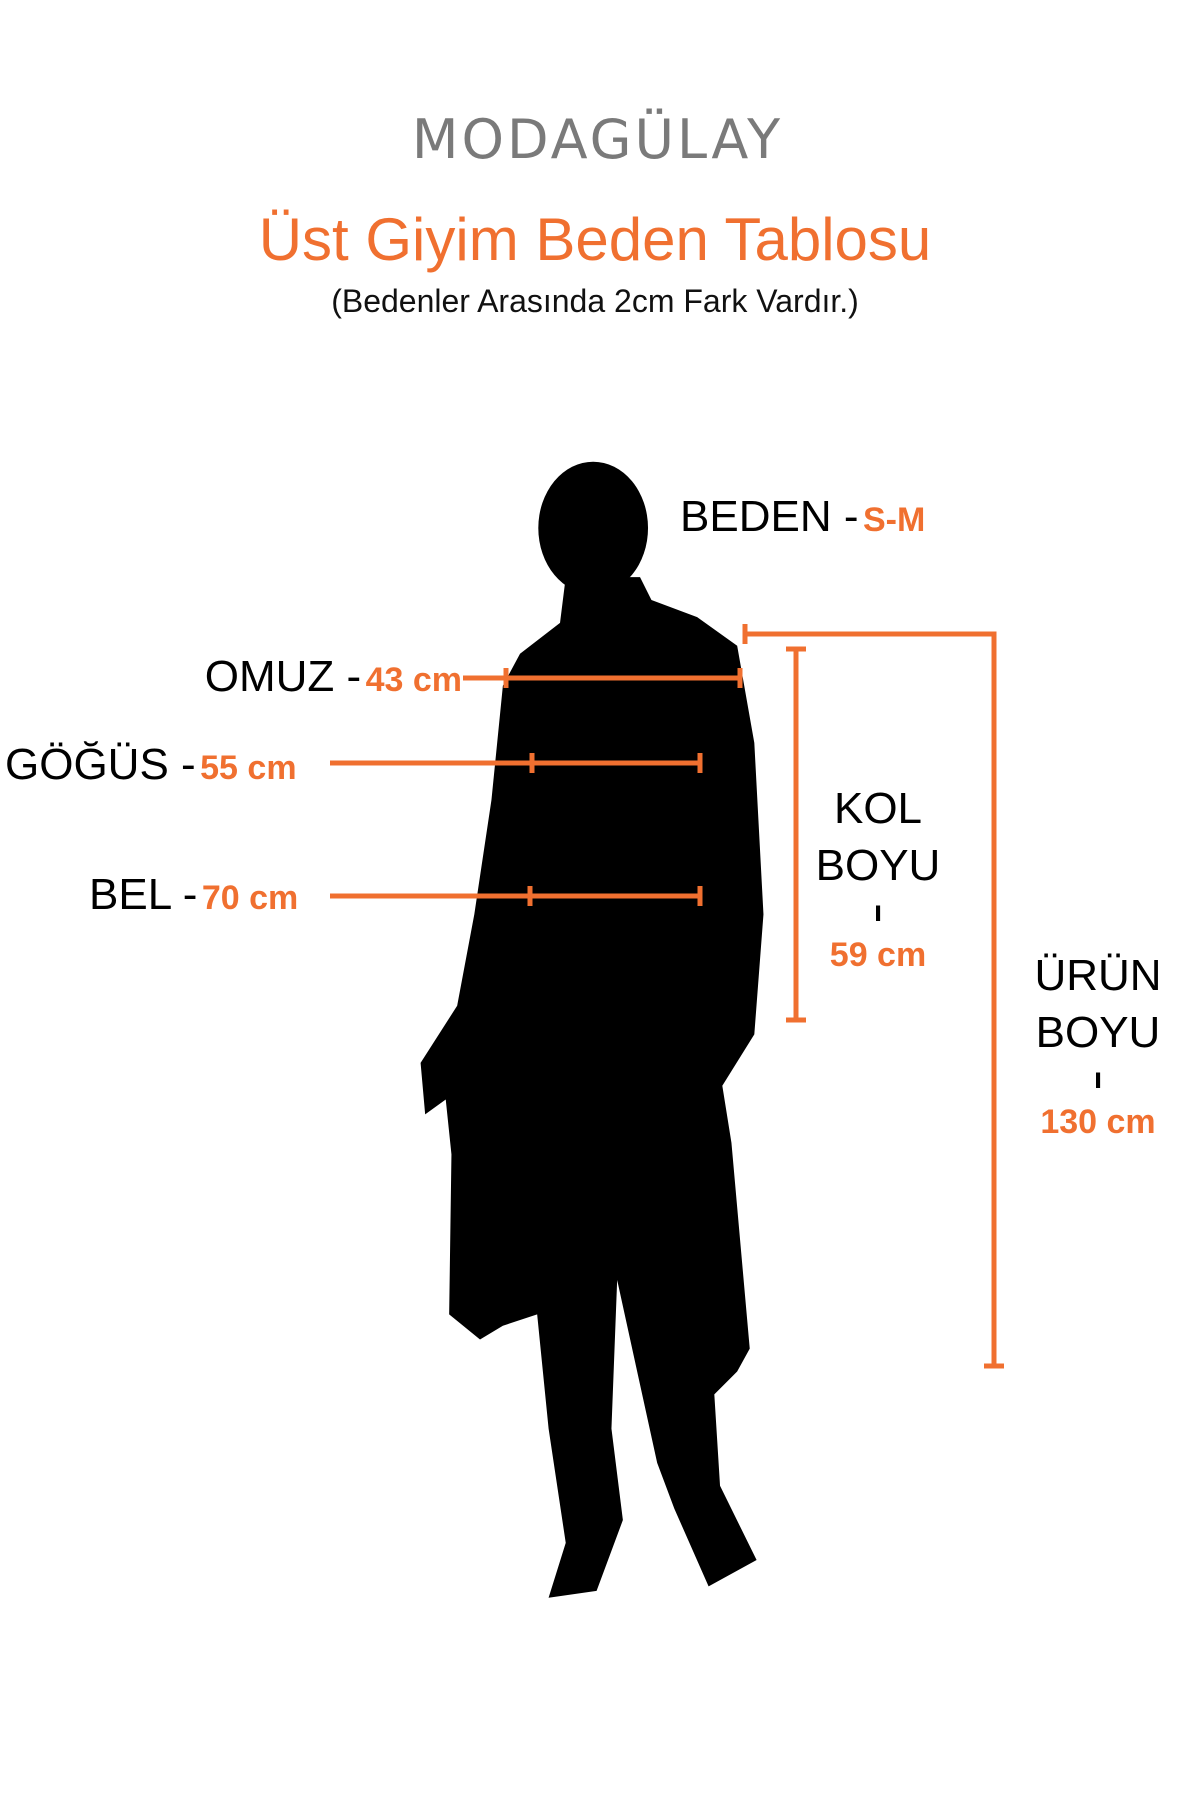 Image resolution: width=1200 pixels, height=1800 pixels. What do you see at coordinates (878, 865) in the screenshot?
I see `sleeve-label-line2: BOYU` at bounding box center [878, 865].